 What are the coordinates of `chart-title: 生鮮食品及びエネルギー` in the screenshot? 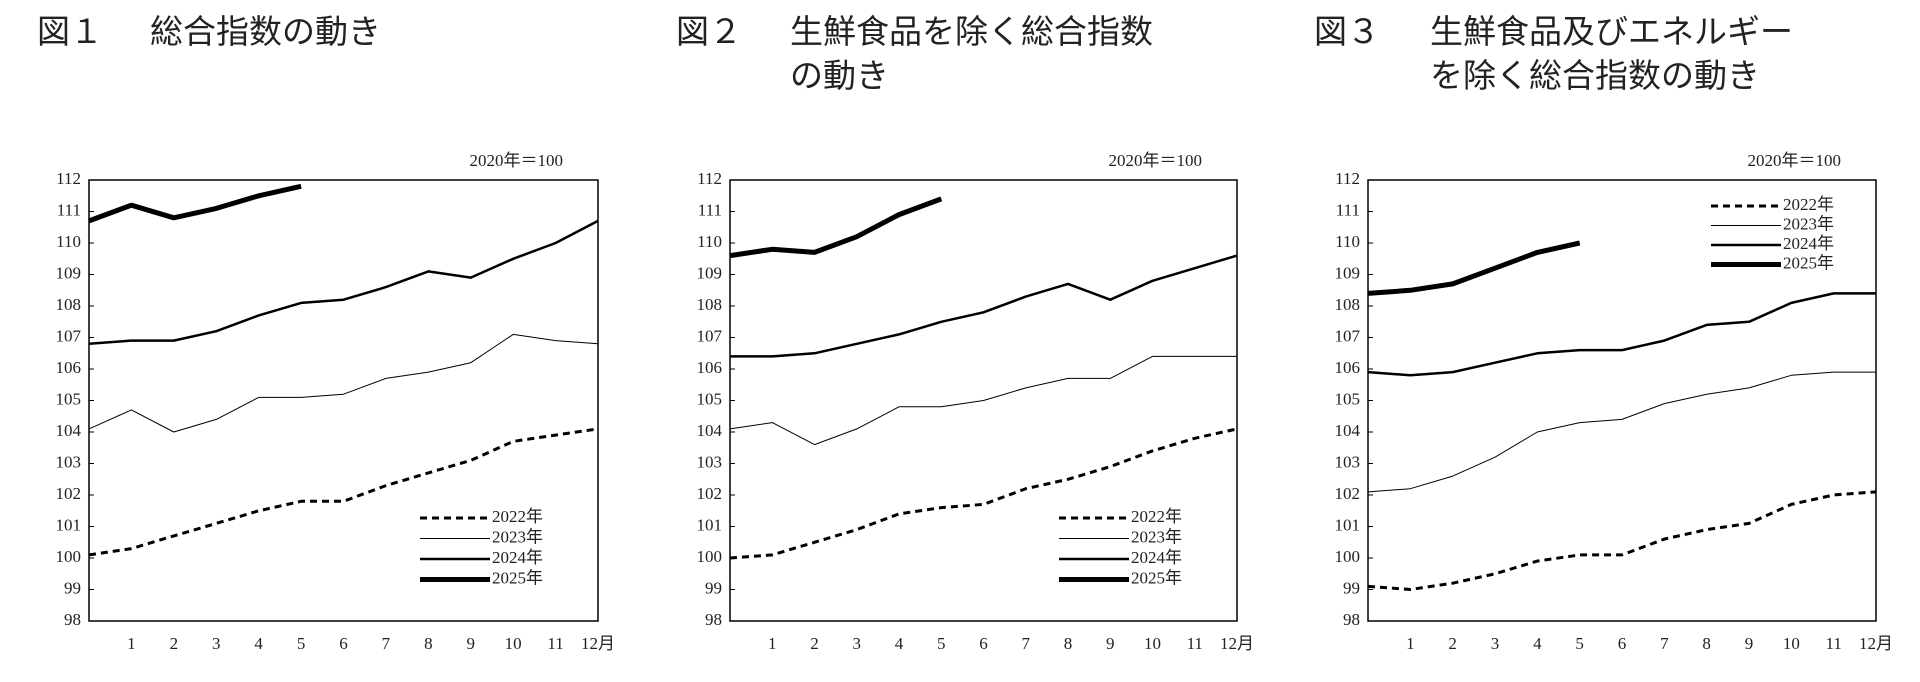 It's located at (1611, 31).